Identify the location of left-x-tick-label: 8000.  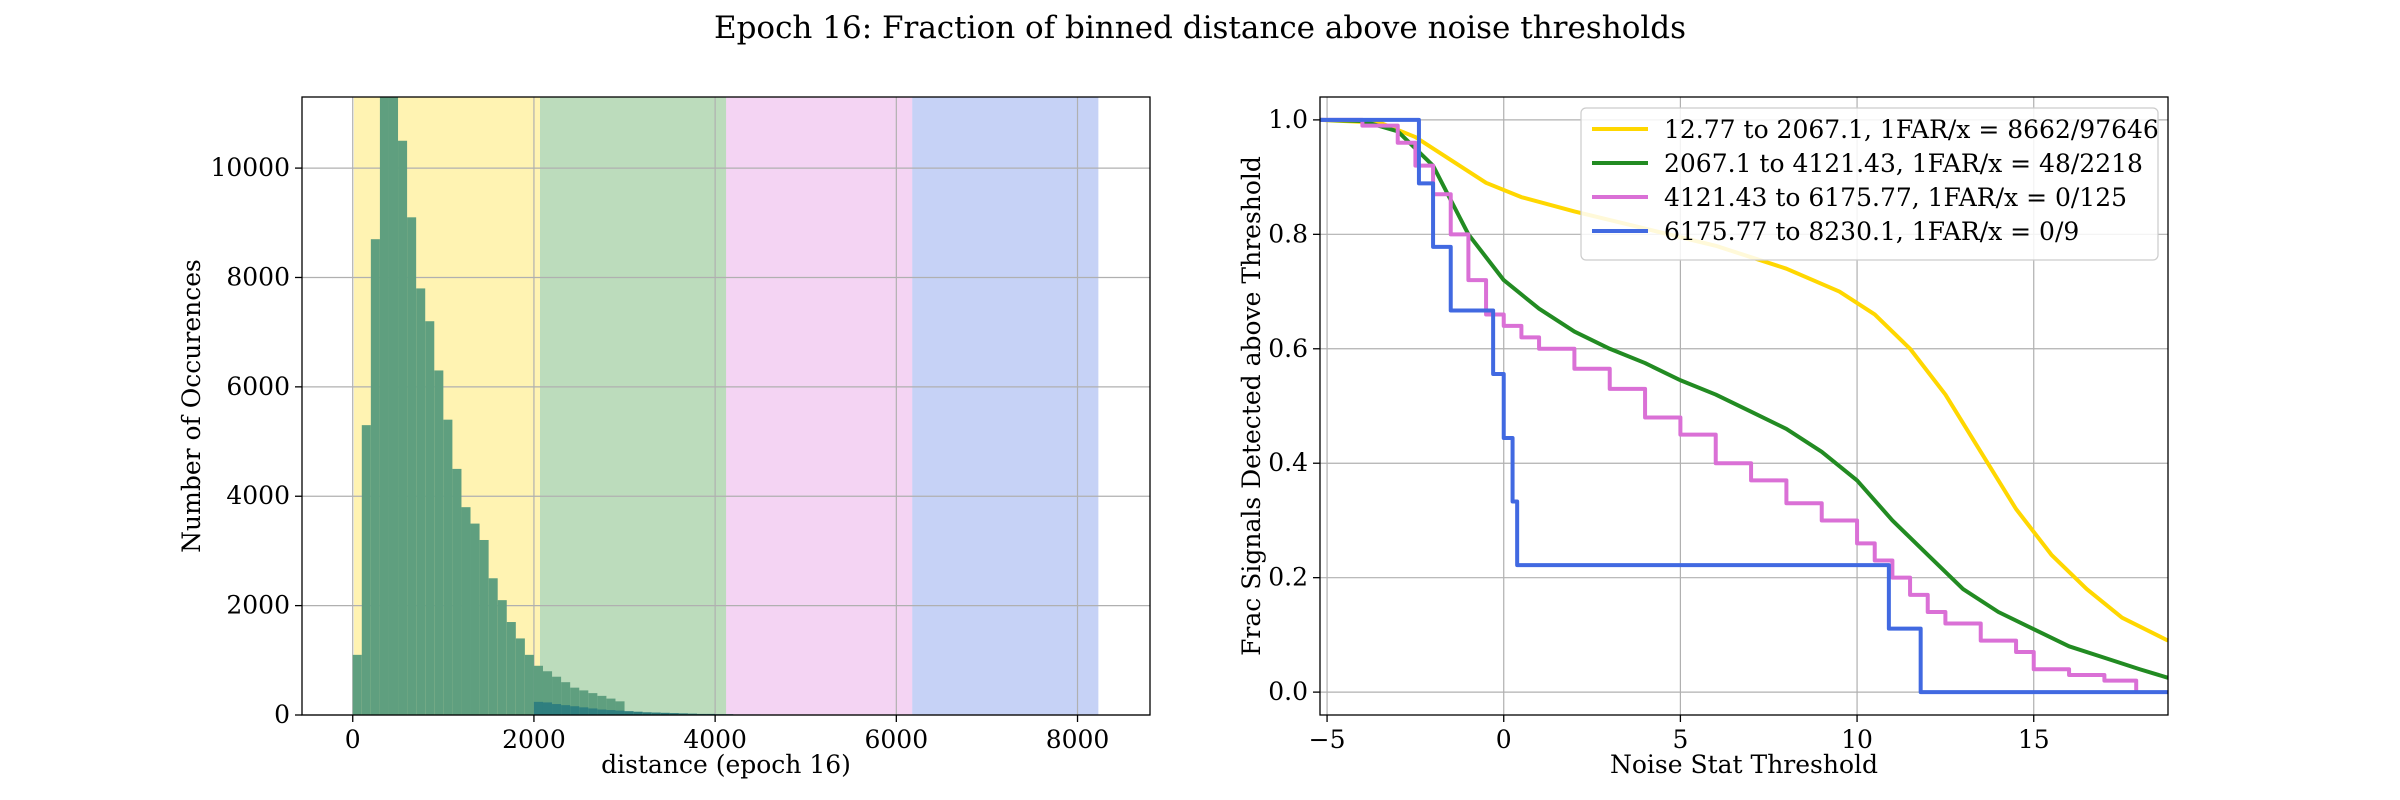
(1078, 739).